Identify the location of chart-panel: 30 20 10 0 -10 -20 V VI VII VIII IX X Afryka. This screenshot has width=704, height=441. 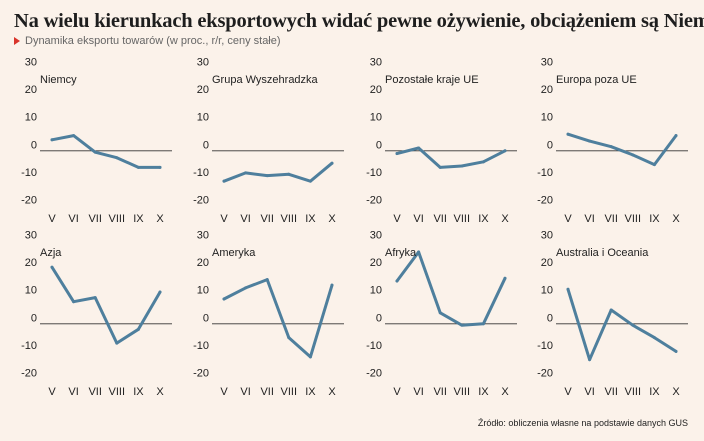
(441, 314).